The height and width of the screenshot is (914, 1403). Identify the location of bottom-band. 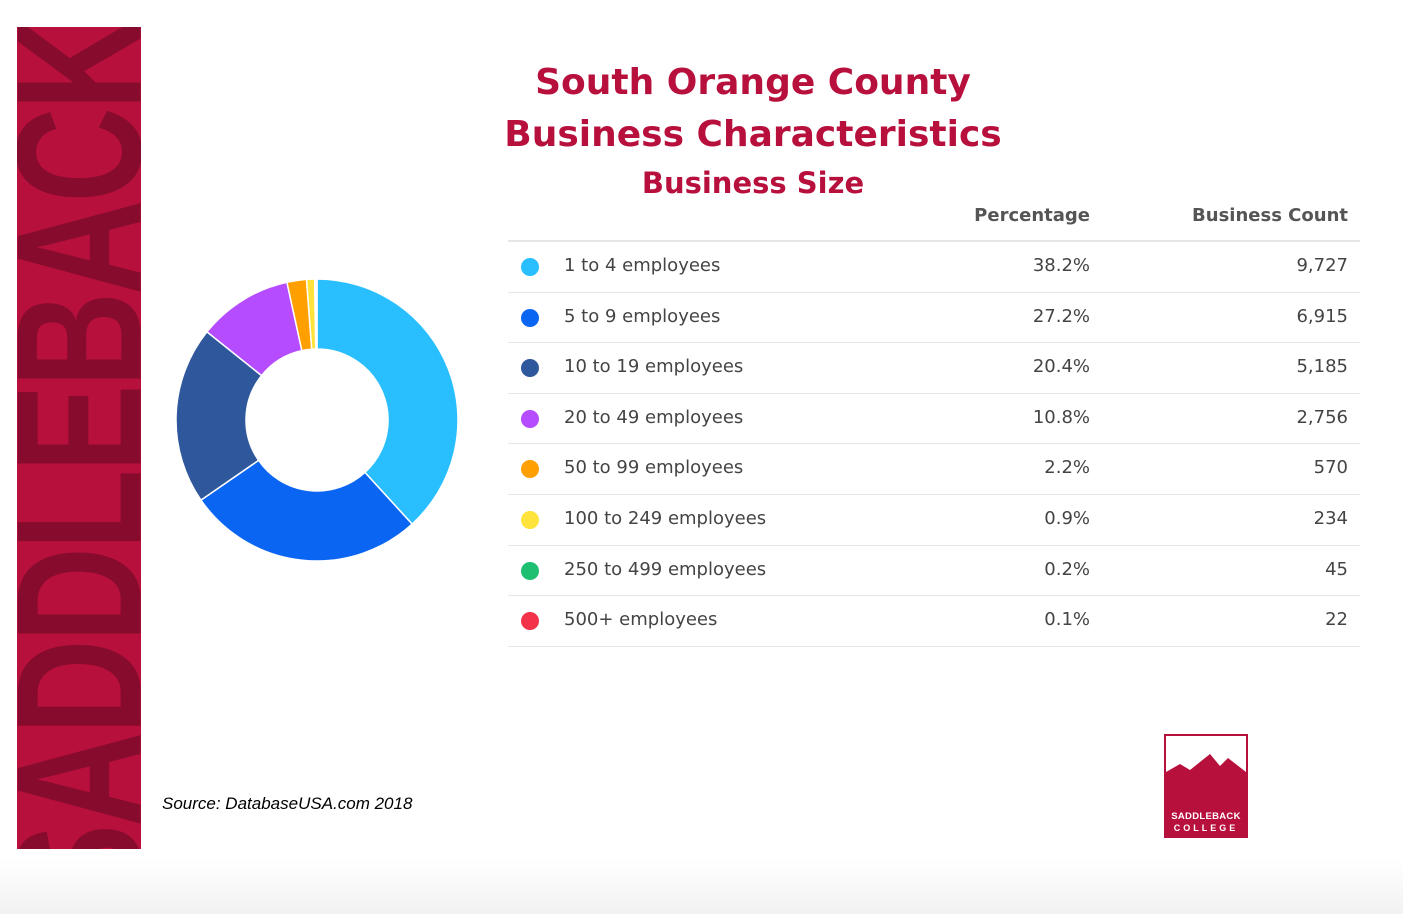
(701, 886).